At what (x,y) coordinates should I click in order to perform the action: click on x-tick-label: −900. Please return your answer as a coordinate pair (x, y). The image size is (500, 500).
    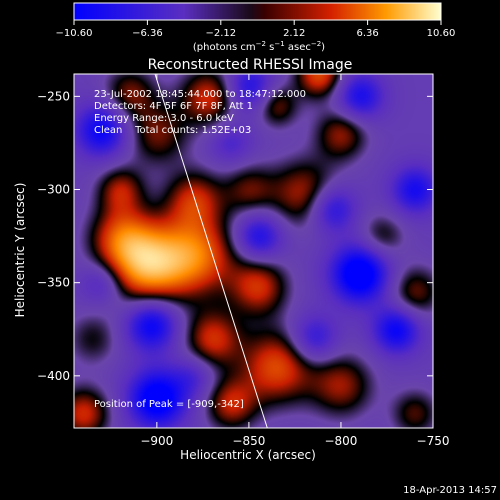
    Looking at the image, I should click on (156, 441).